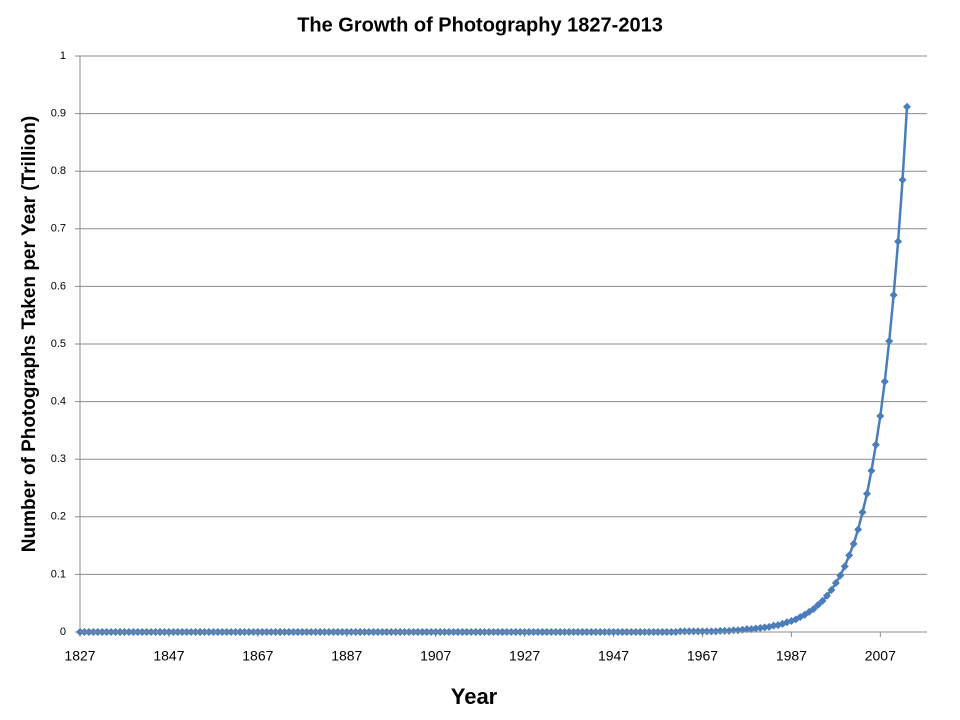 This screenshot has height=720, width=960. What do you see at coordinates (346, 656) in the screenshot?
I see `x-tick-label: 1887` at bounding box center [346, 656].